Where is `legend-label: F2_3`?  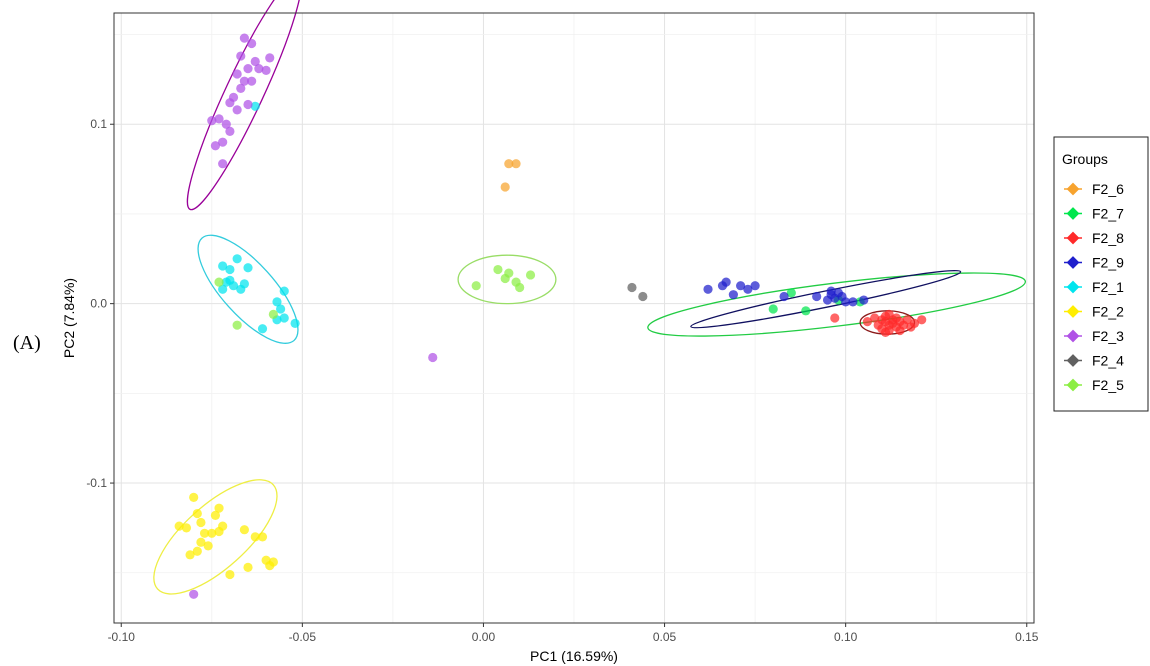 legend-label: F2_3 is located at coordinates (1108, 336).